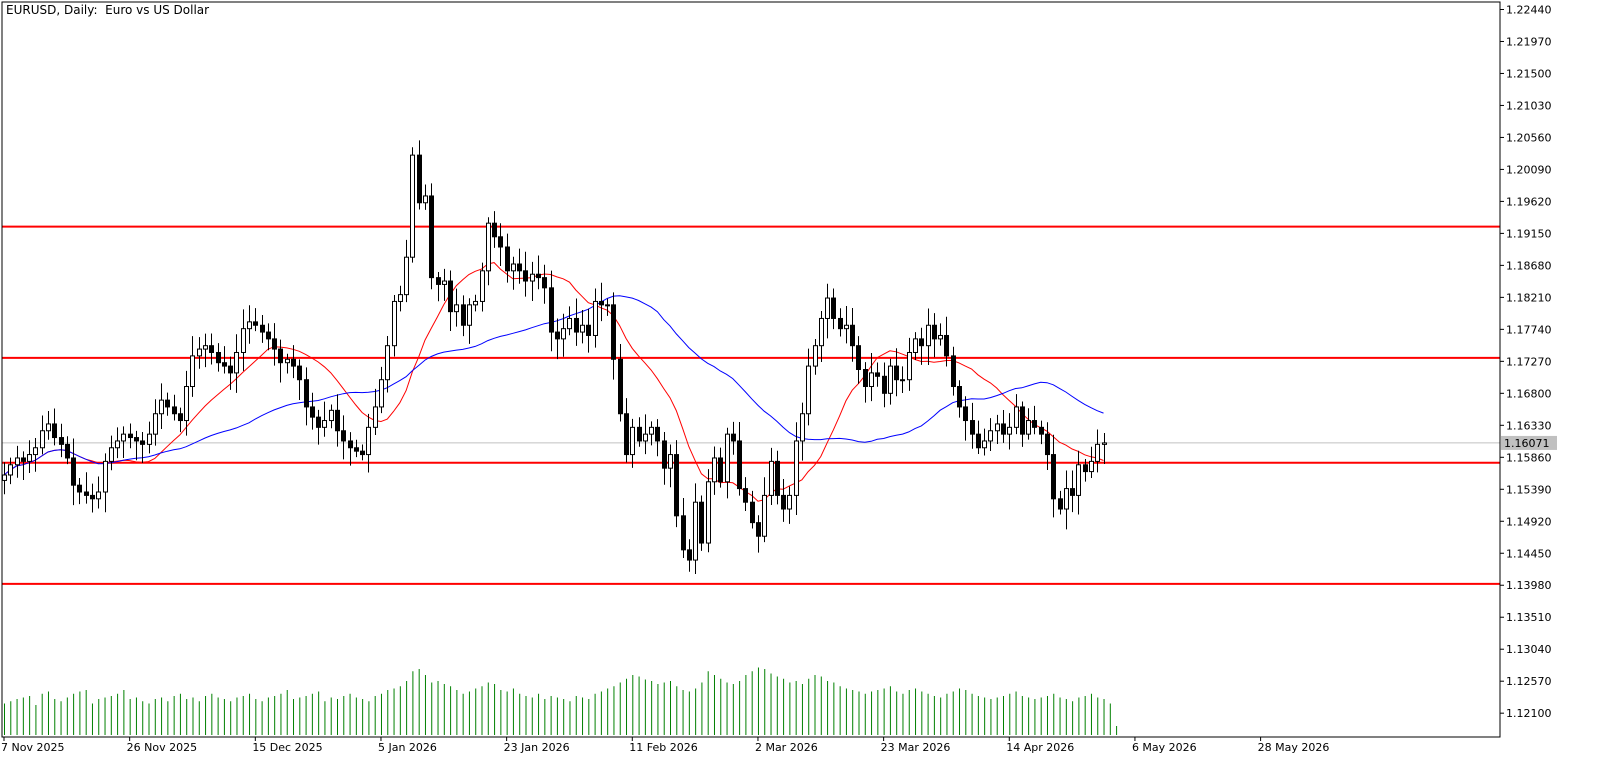  Describe the element at coordinates (1529, 393) in the screenshot. I see `y-tick-label: 1.16800` at that location.